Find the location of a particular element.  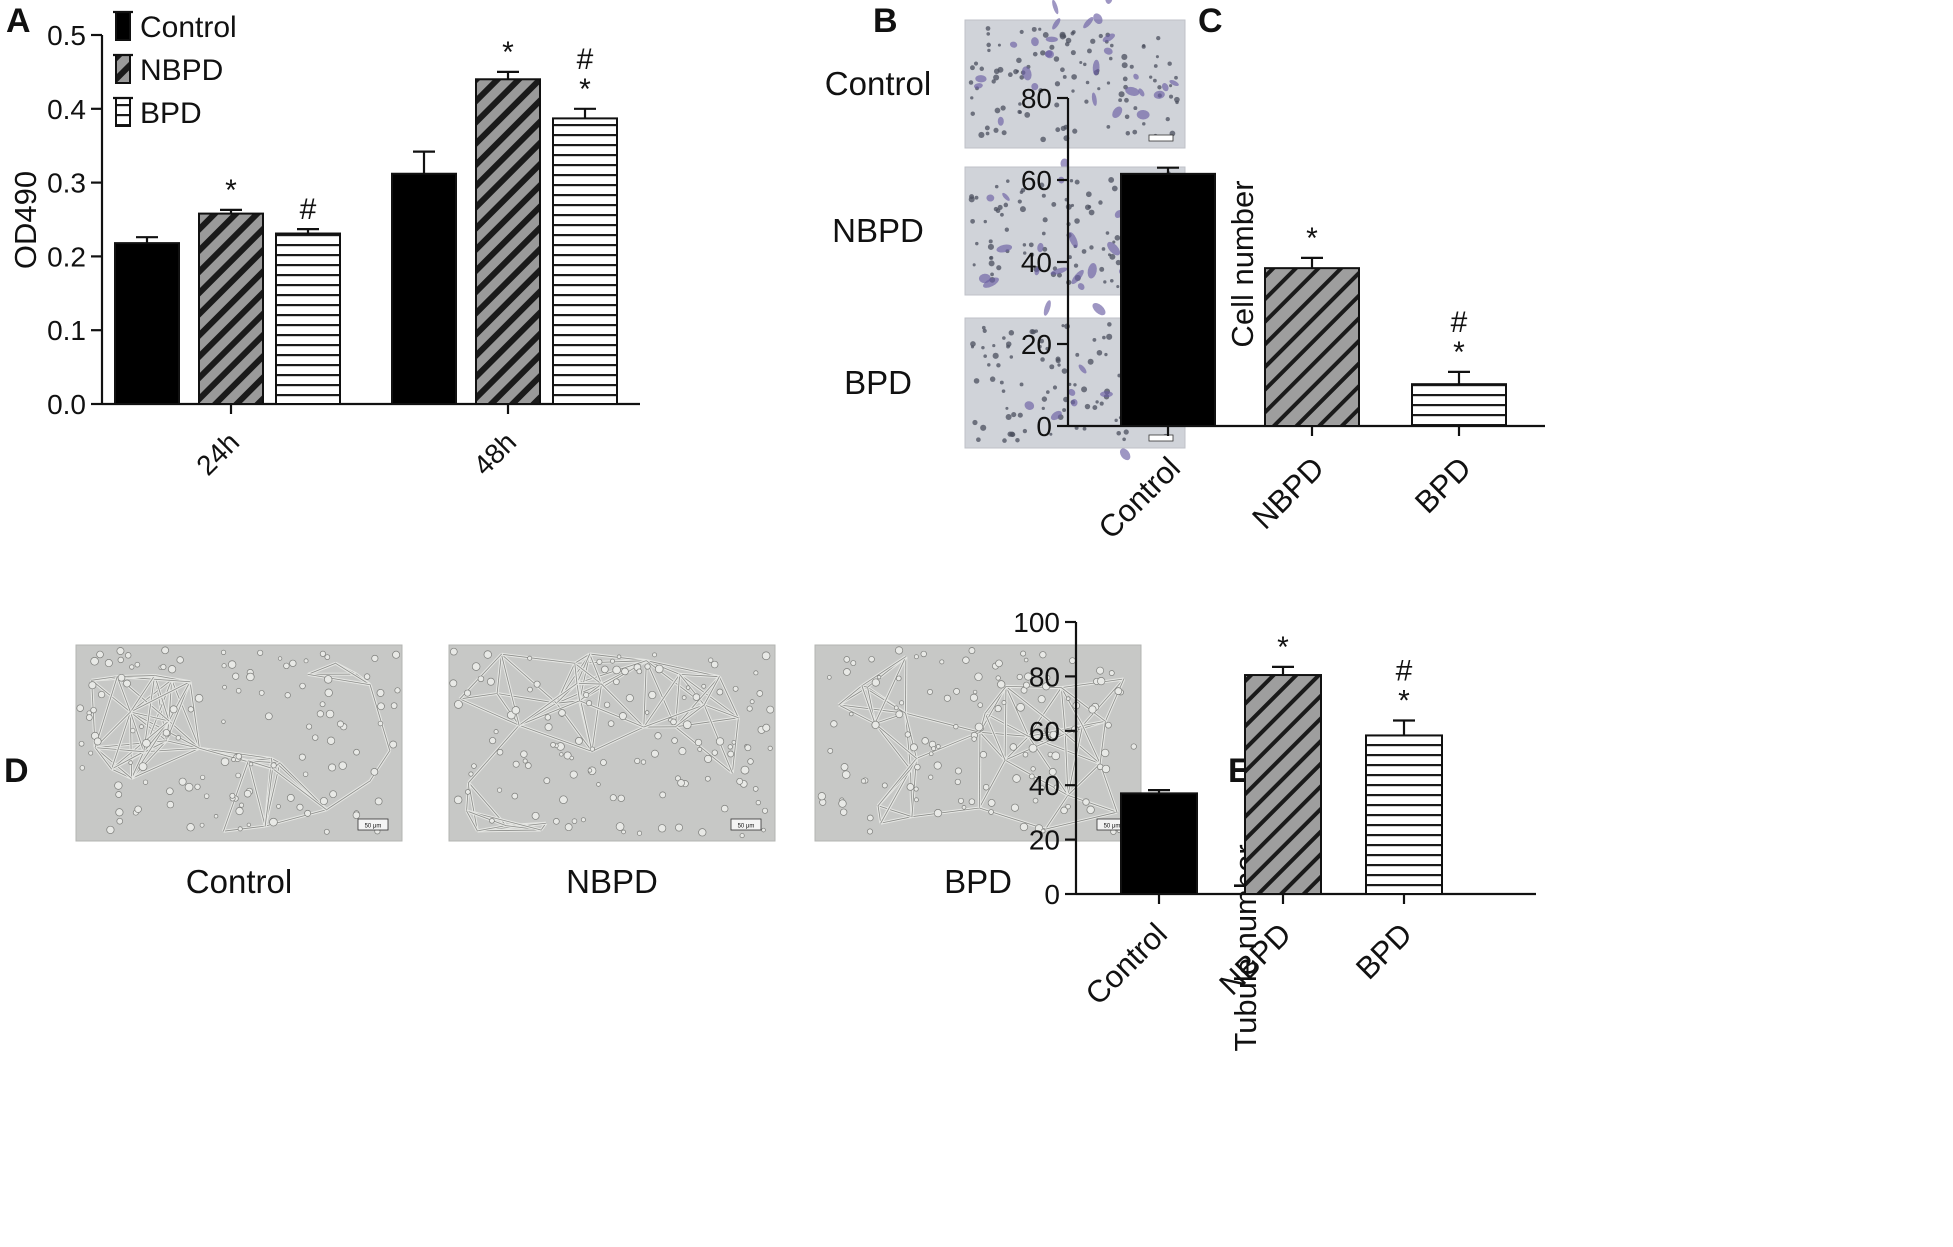

panel-d-tube-formation-images: D 50 μm Control 50 μm NBPD 50 μm BPD is located at coordinates (573, 772).